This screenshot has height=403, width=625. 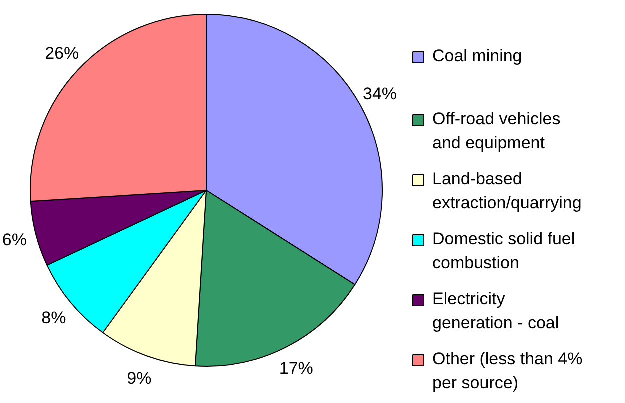 What do you see at coordinates (496, 131) in the screenshot?
I see `legend-label: Off-road vehicles and equipment` at bounding box center [496, 131].